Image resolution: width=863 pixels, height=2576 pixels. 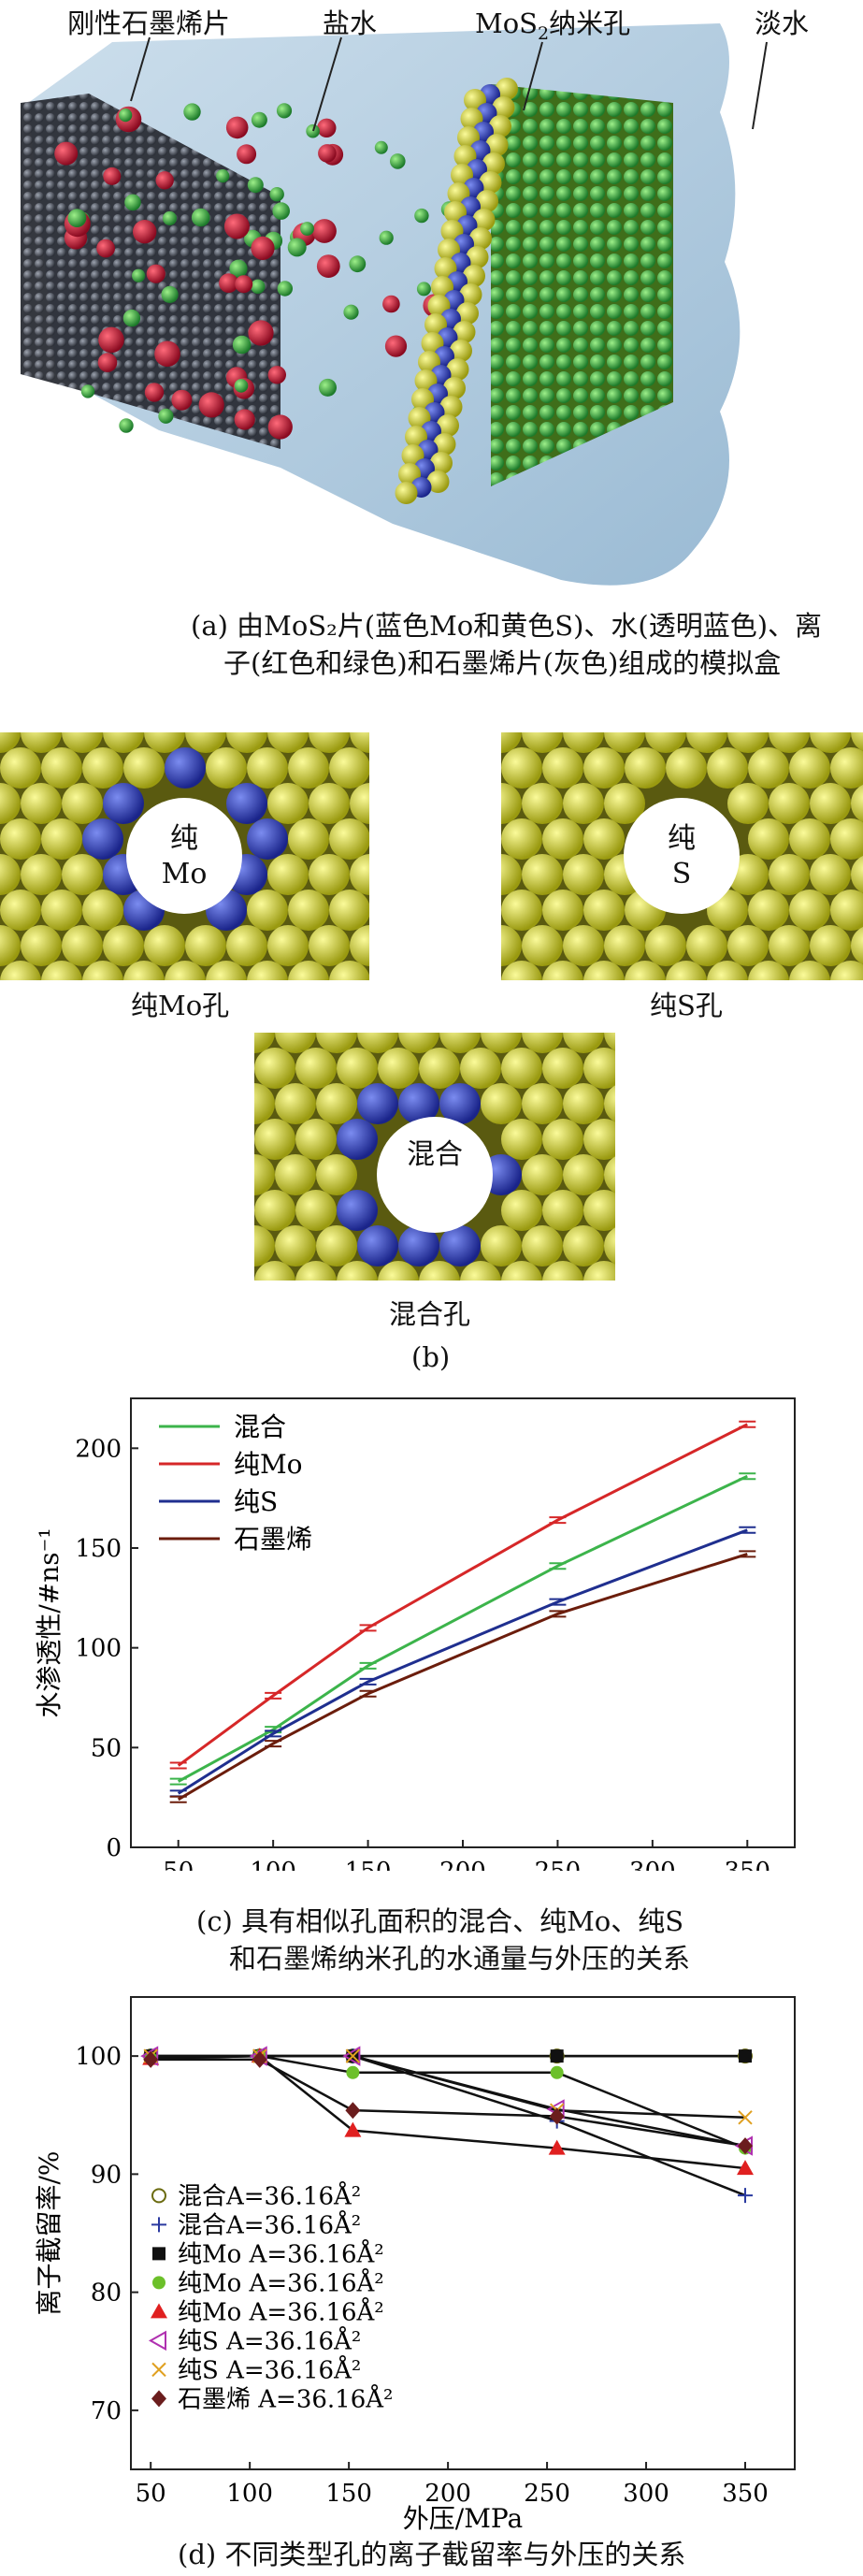 I want to click on y-axis-label: 离子截留率/%, so click(x=49, y=2232).